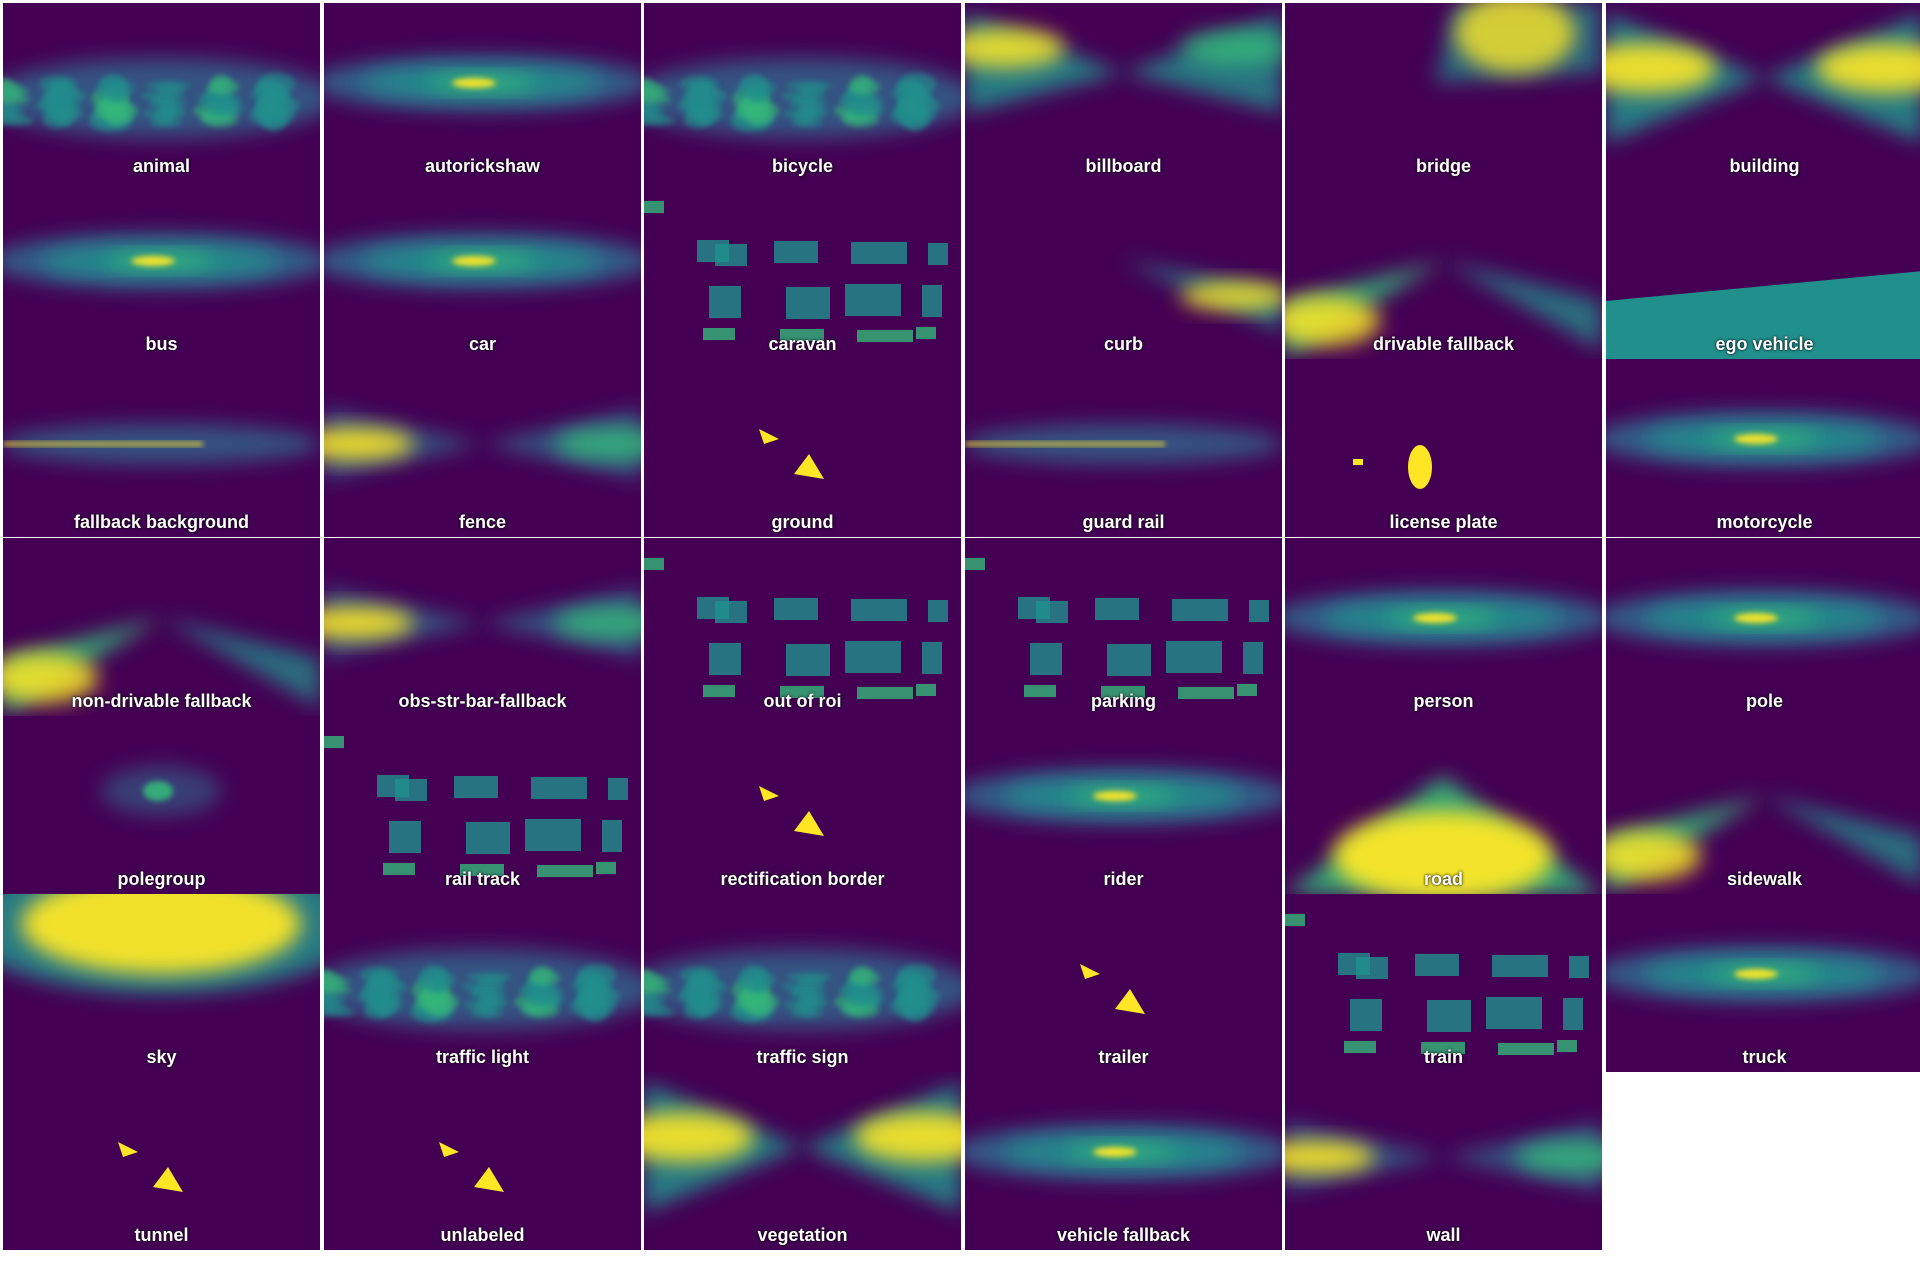 The image size is (1920, 1272). I want to click on heatmap-tile-unlabeled: unlabeled, so click(482, 1161).